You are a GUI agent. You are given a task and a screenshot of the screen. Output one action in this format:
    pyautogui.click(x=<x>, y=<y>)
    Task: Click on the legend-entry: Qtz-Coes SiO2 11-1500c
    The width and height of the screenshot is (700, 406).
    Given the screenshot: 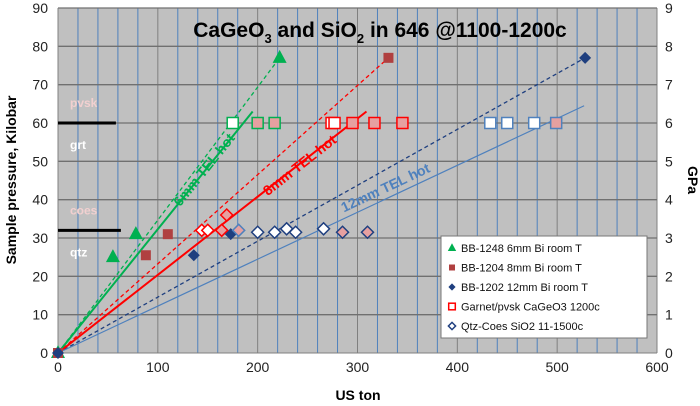 What is the action you would take?
    pyautogui.click(x=522, y=327)
    